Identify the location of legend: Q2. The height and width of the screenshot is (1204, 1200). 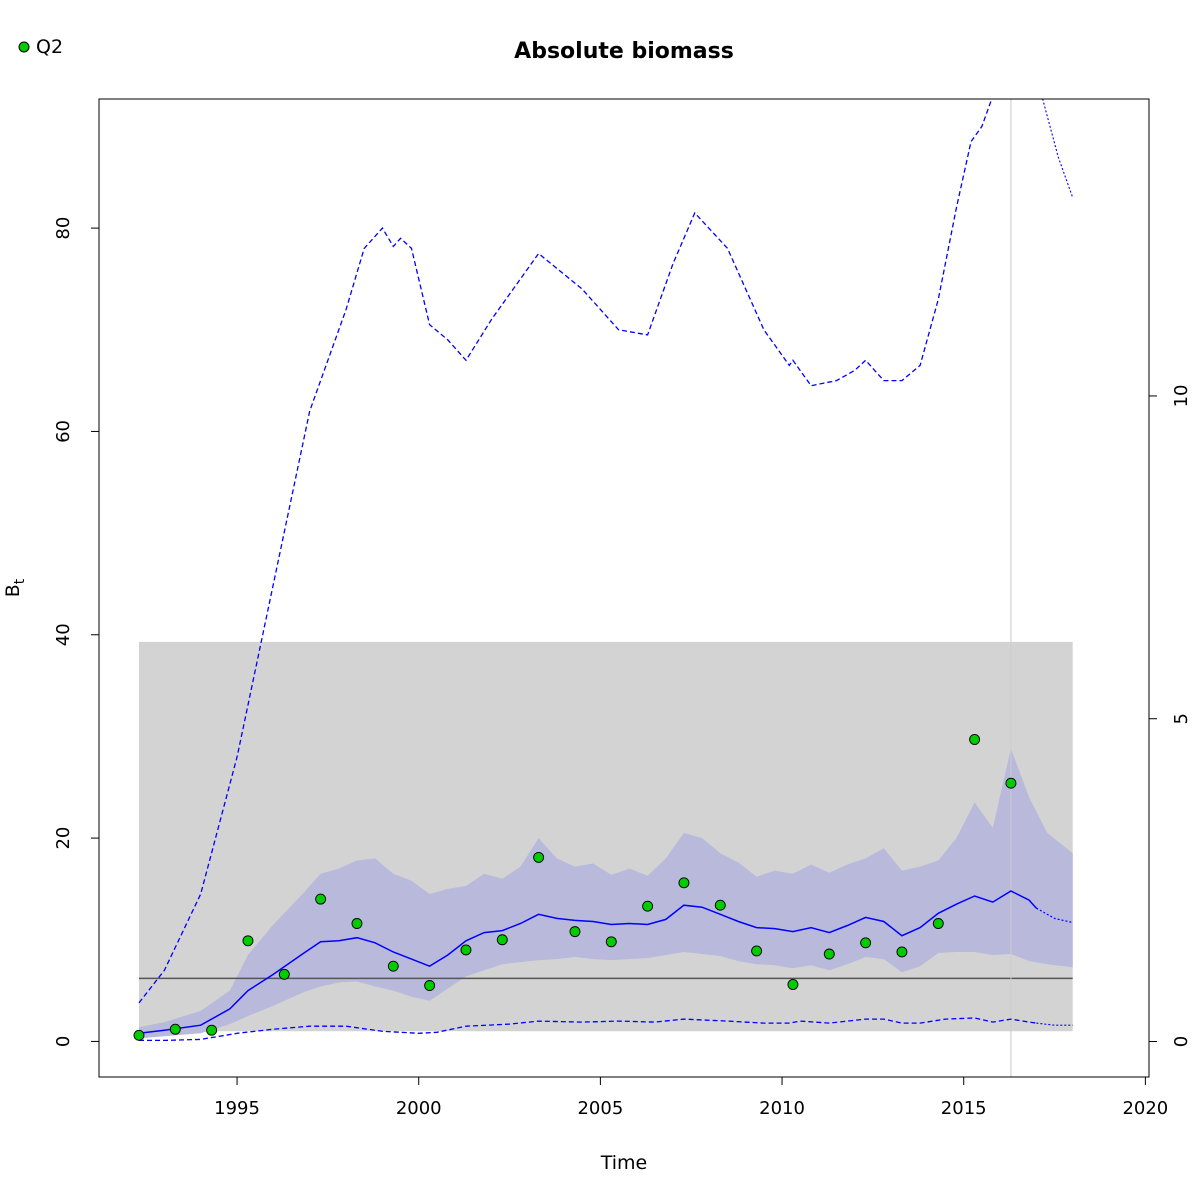
(40, 47).